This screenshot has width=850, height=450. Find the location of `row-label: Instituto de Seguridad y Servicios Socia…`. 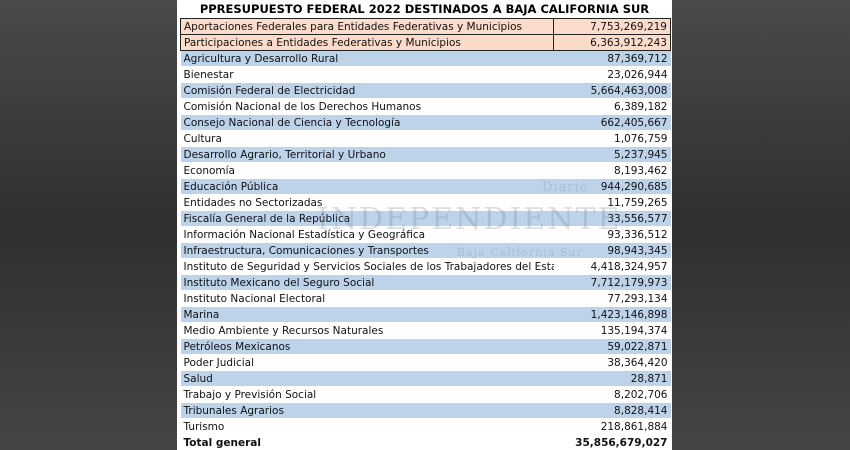

row-label: Instituto de Seguridad y Servicios Socia… is located at coordinates (367, 266).